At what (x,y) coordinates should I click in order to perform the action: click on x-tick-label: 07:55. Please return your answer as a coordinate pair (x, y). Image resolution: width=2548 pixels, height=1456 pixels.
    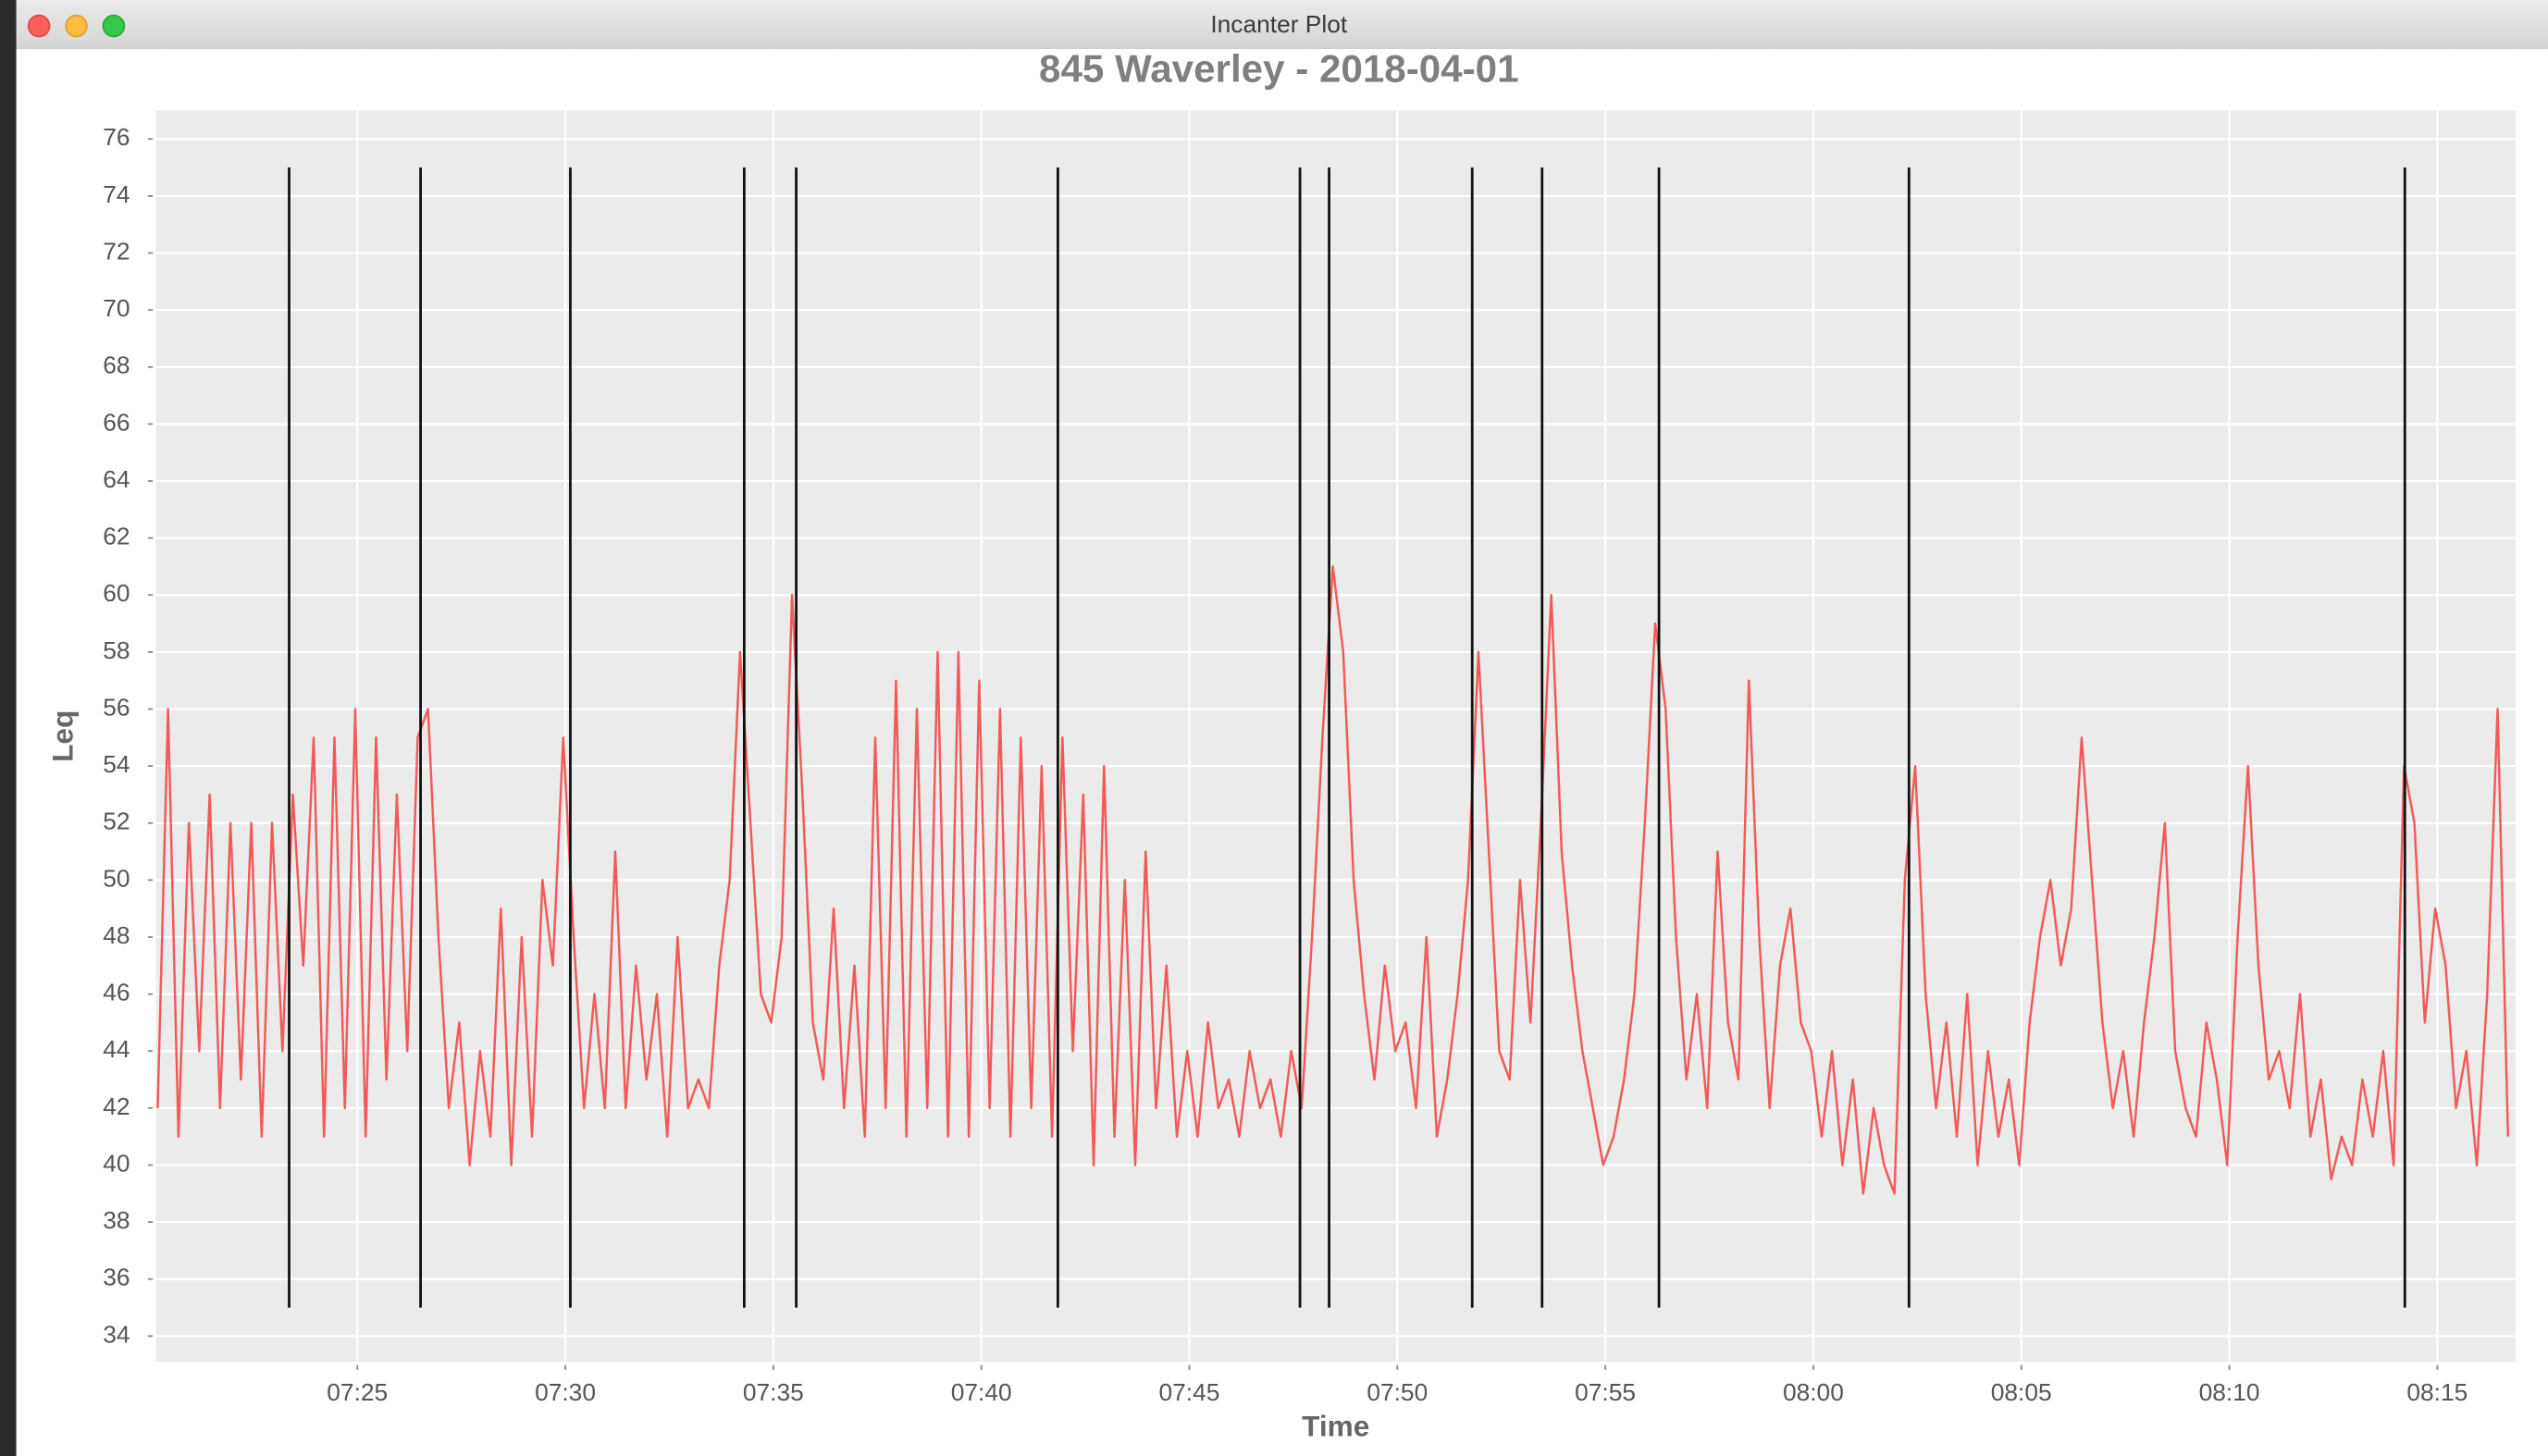
    Looking at the image, I should click on (1605, 1392).